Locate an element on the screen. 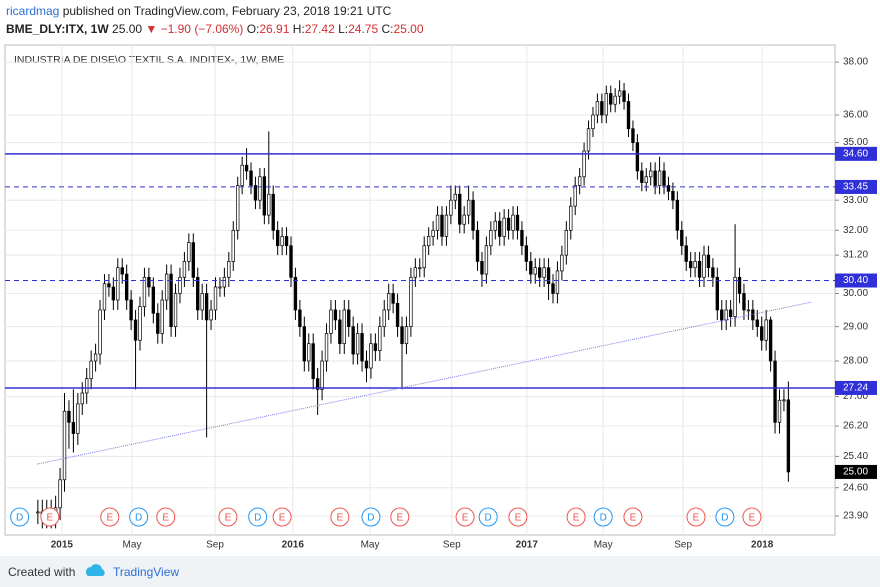 Image resolution: width=880 pixels, height=587 pixels. ohlc-label: H: is located at coordinates (298, 29).